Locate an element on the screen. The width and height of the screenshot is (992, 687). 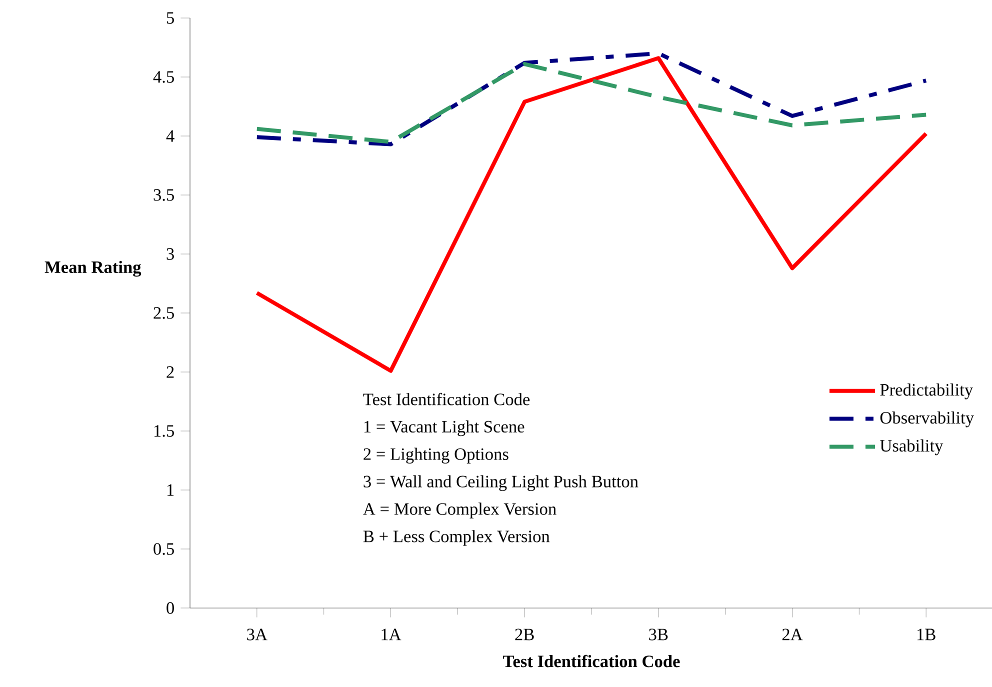
x-tick-label: 1B is located at coordinates (926, 634).